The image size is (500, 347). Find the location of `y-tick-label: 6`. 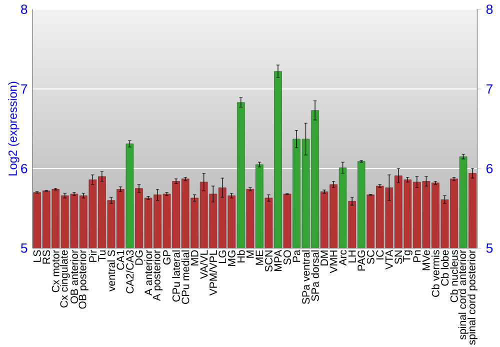

y-tick-label: 6 is located at coordinates (24, 169).